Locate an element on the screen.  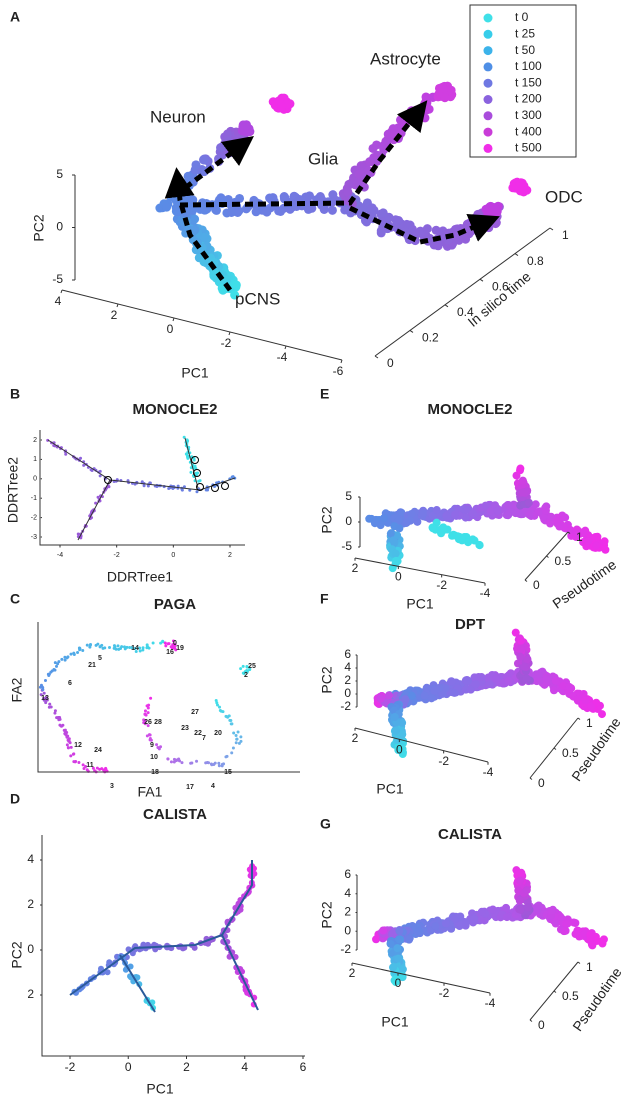
node-label: 12 is located at coordinates (78, 745).